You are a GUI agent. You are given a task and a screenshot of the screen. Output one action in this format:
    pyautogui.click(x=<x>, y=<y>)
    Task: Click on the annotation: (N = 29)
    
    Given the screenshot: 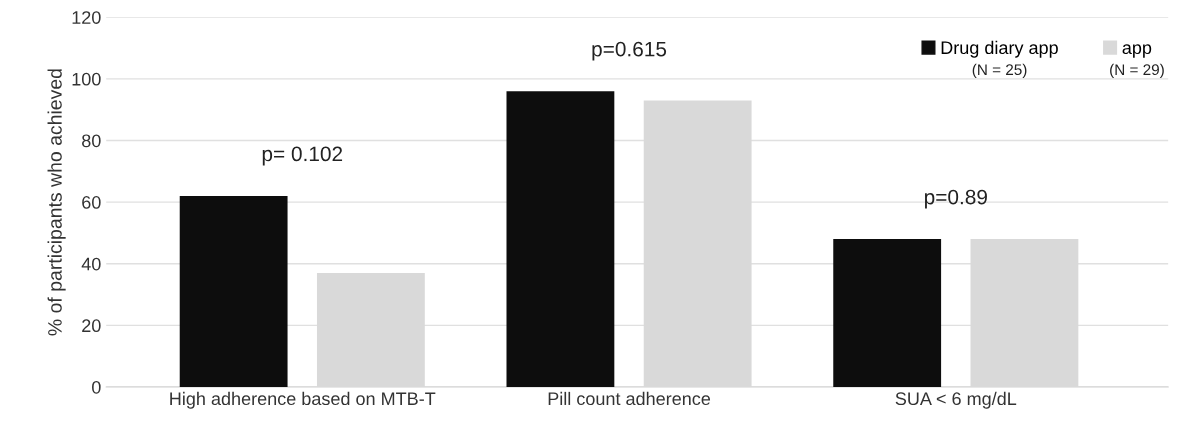 What is the action you would take?
    pyautogui.click(x=1137, y=71)
    